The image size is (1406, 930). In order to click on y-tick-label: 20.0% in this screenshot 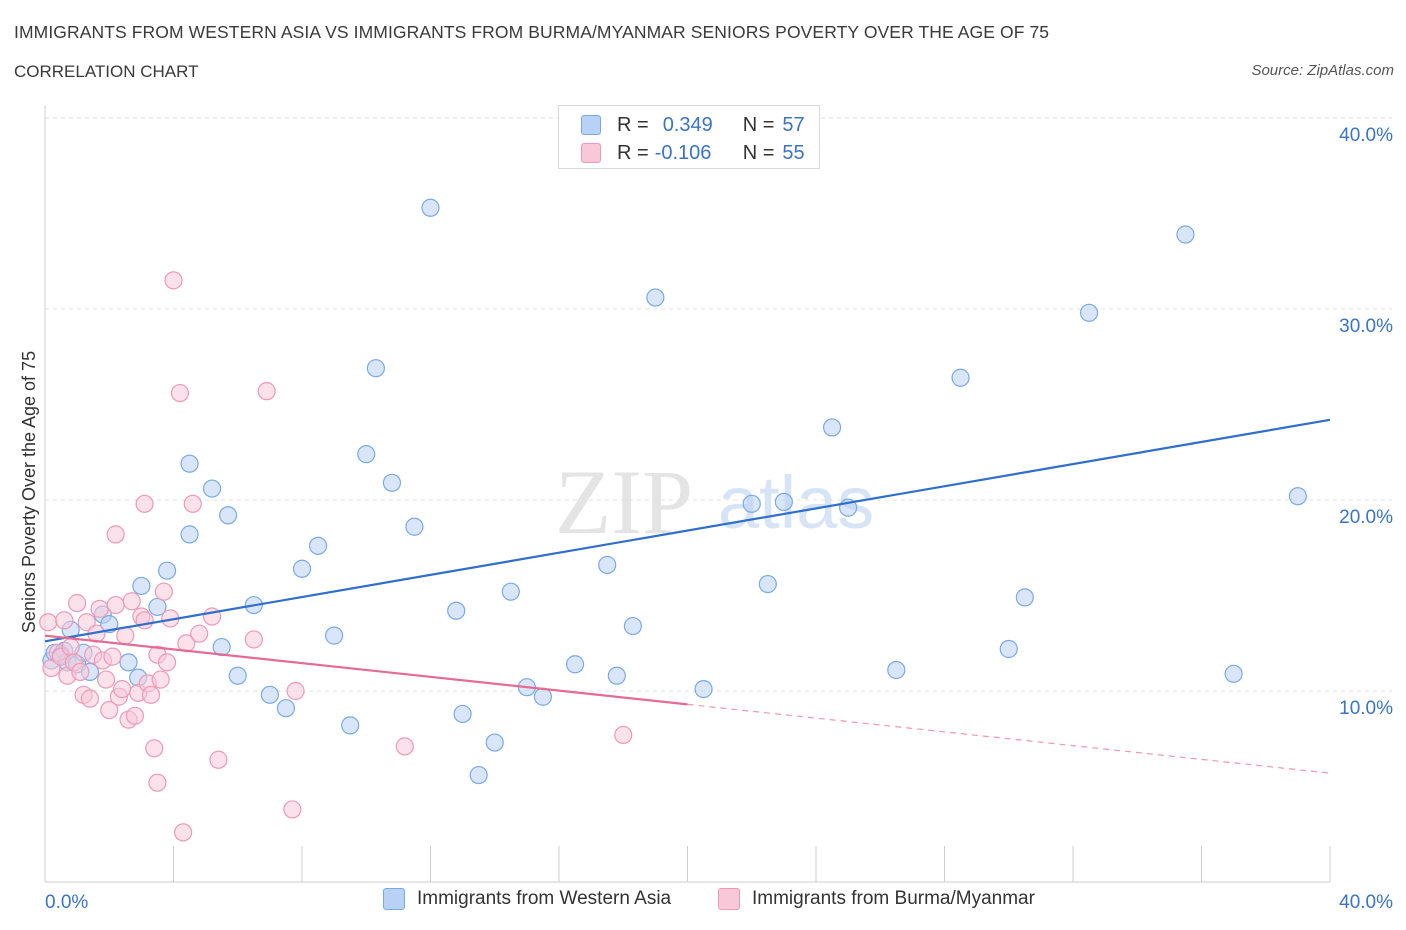, I will do `click(1366, 517)`.